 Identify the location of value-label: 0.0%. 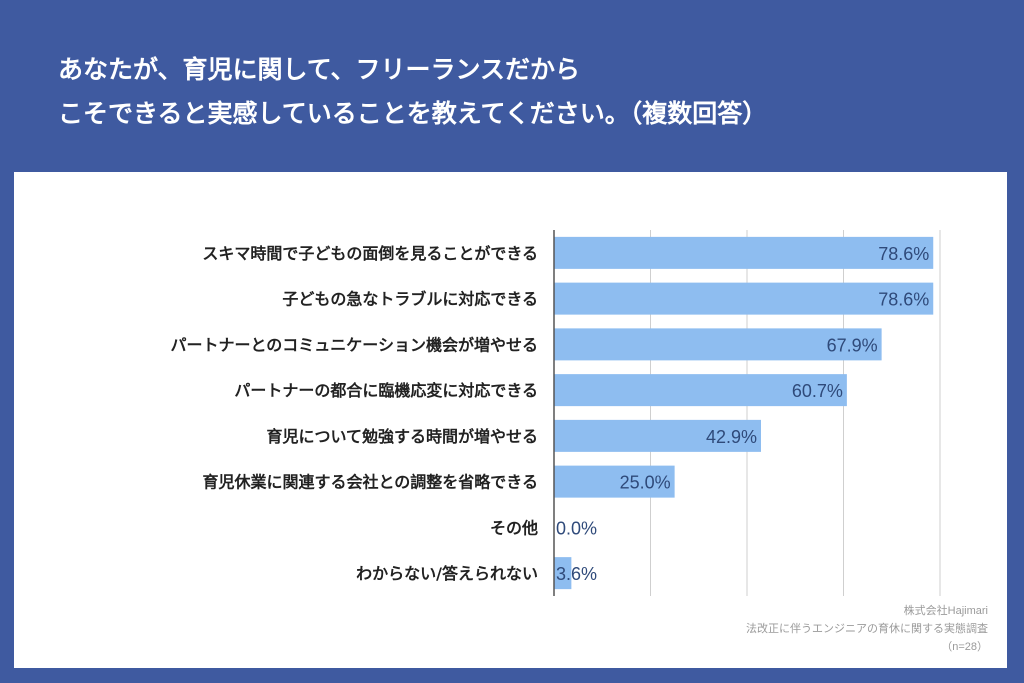
(576, 528).